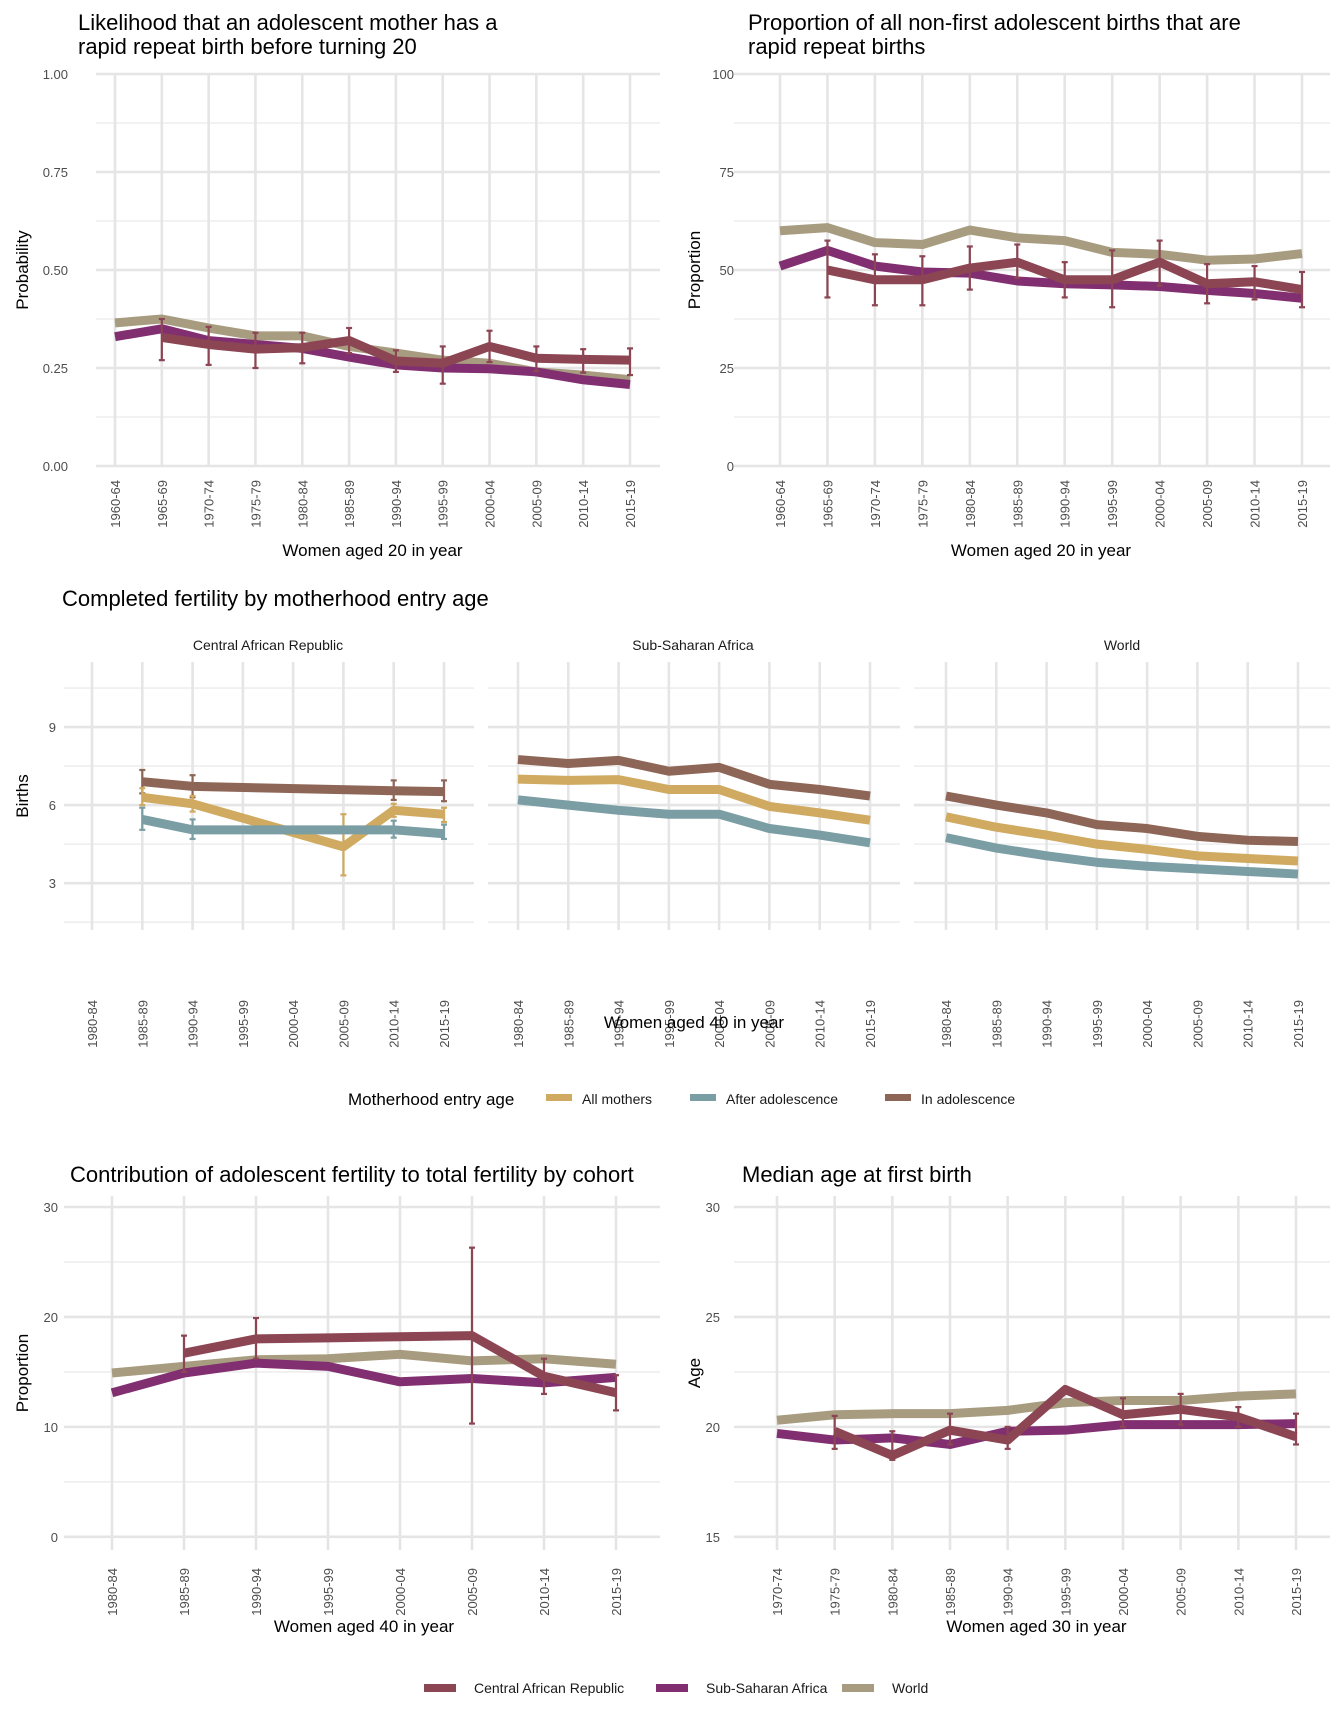 The image size is (1344, 1728). Describe the element at coordinates (55, 172) in the screenshot. I see `y-tick-label: 0.75` at that location.